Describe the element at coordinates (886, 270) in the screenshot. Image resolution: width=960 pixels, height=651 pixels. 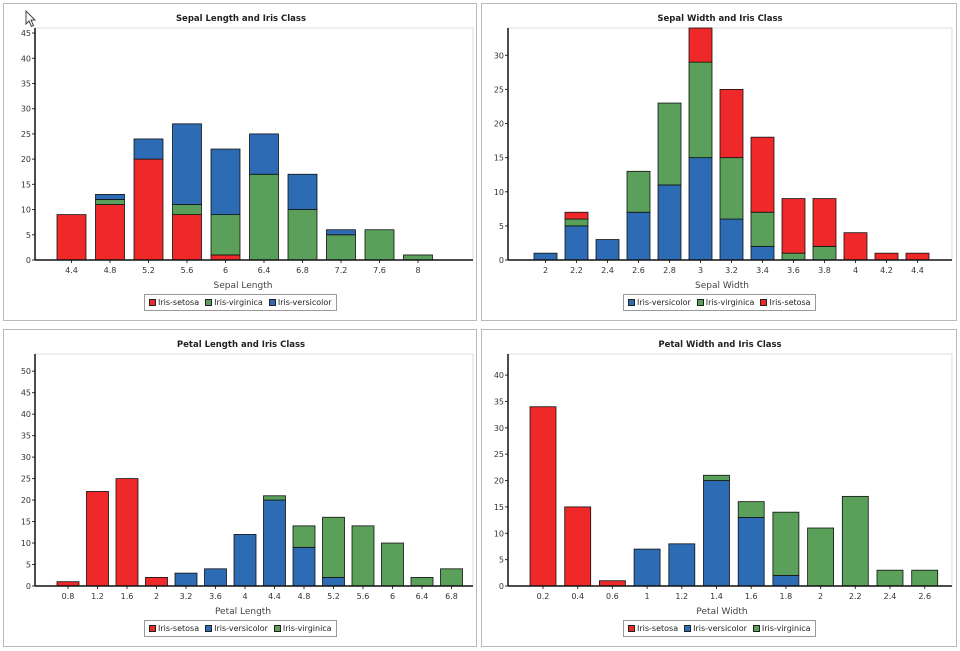
I see `x-tick-label: 4.2` at that location.